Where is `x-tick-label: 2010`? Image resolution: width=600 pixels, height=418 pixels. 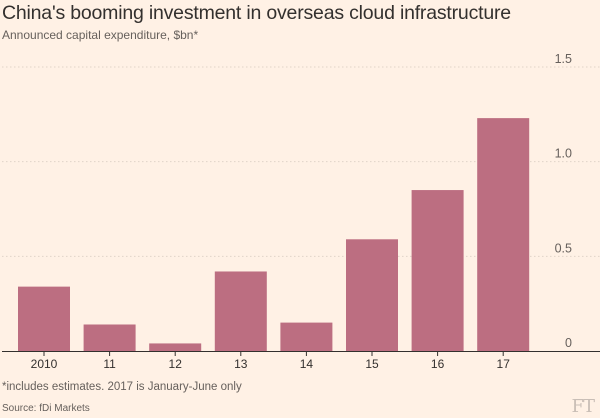
x-tick-label: 2010 is located at coordinates (44, 364).